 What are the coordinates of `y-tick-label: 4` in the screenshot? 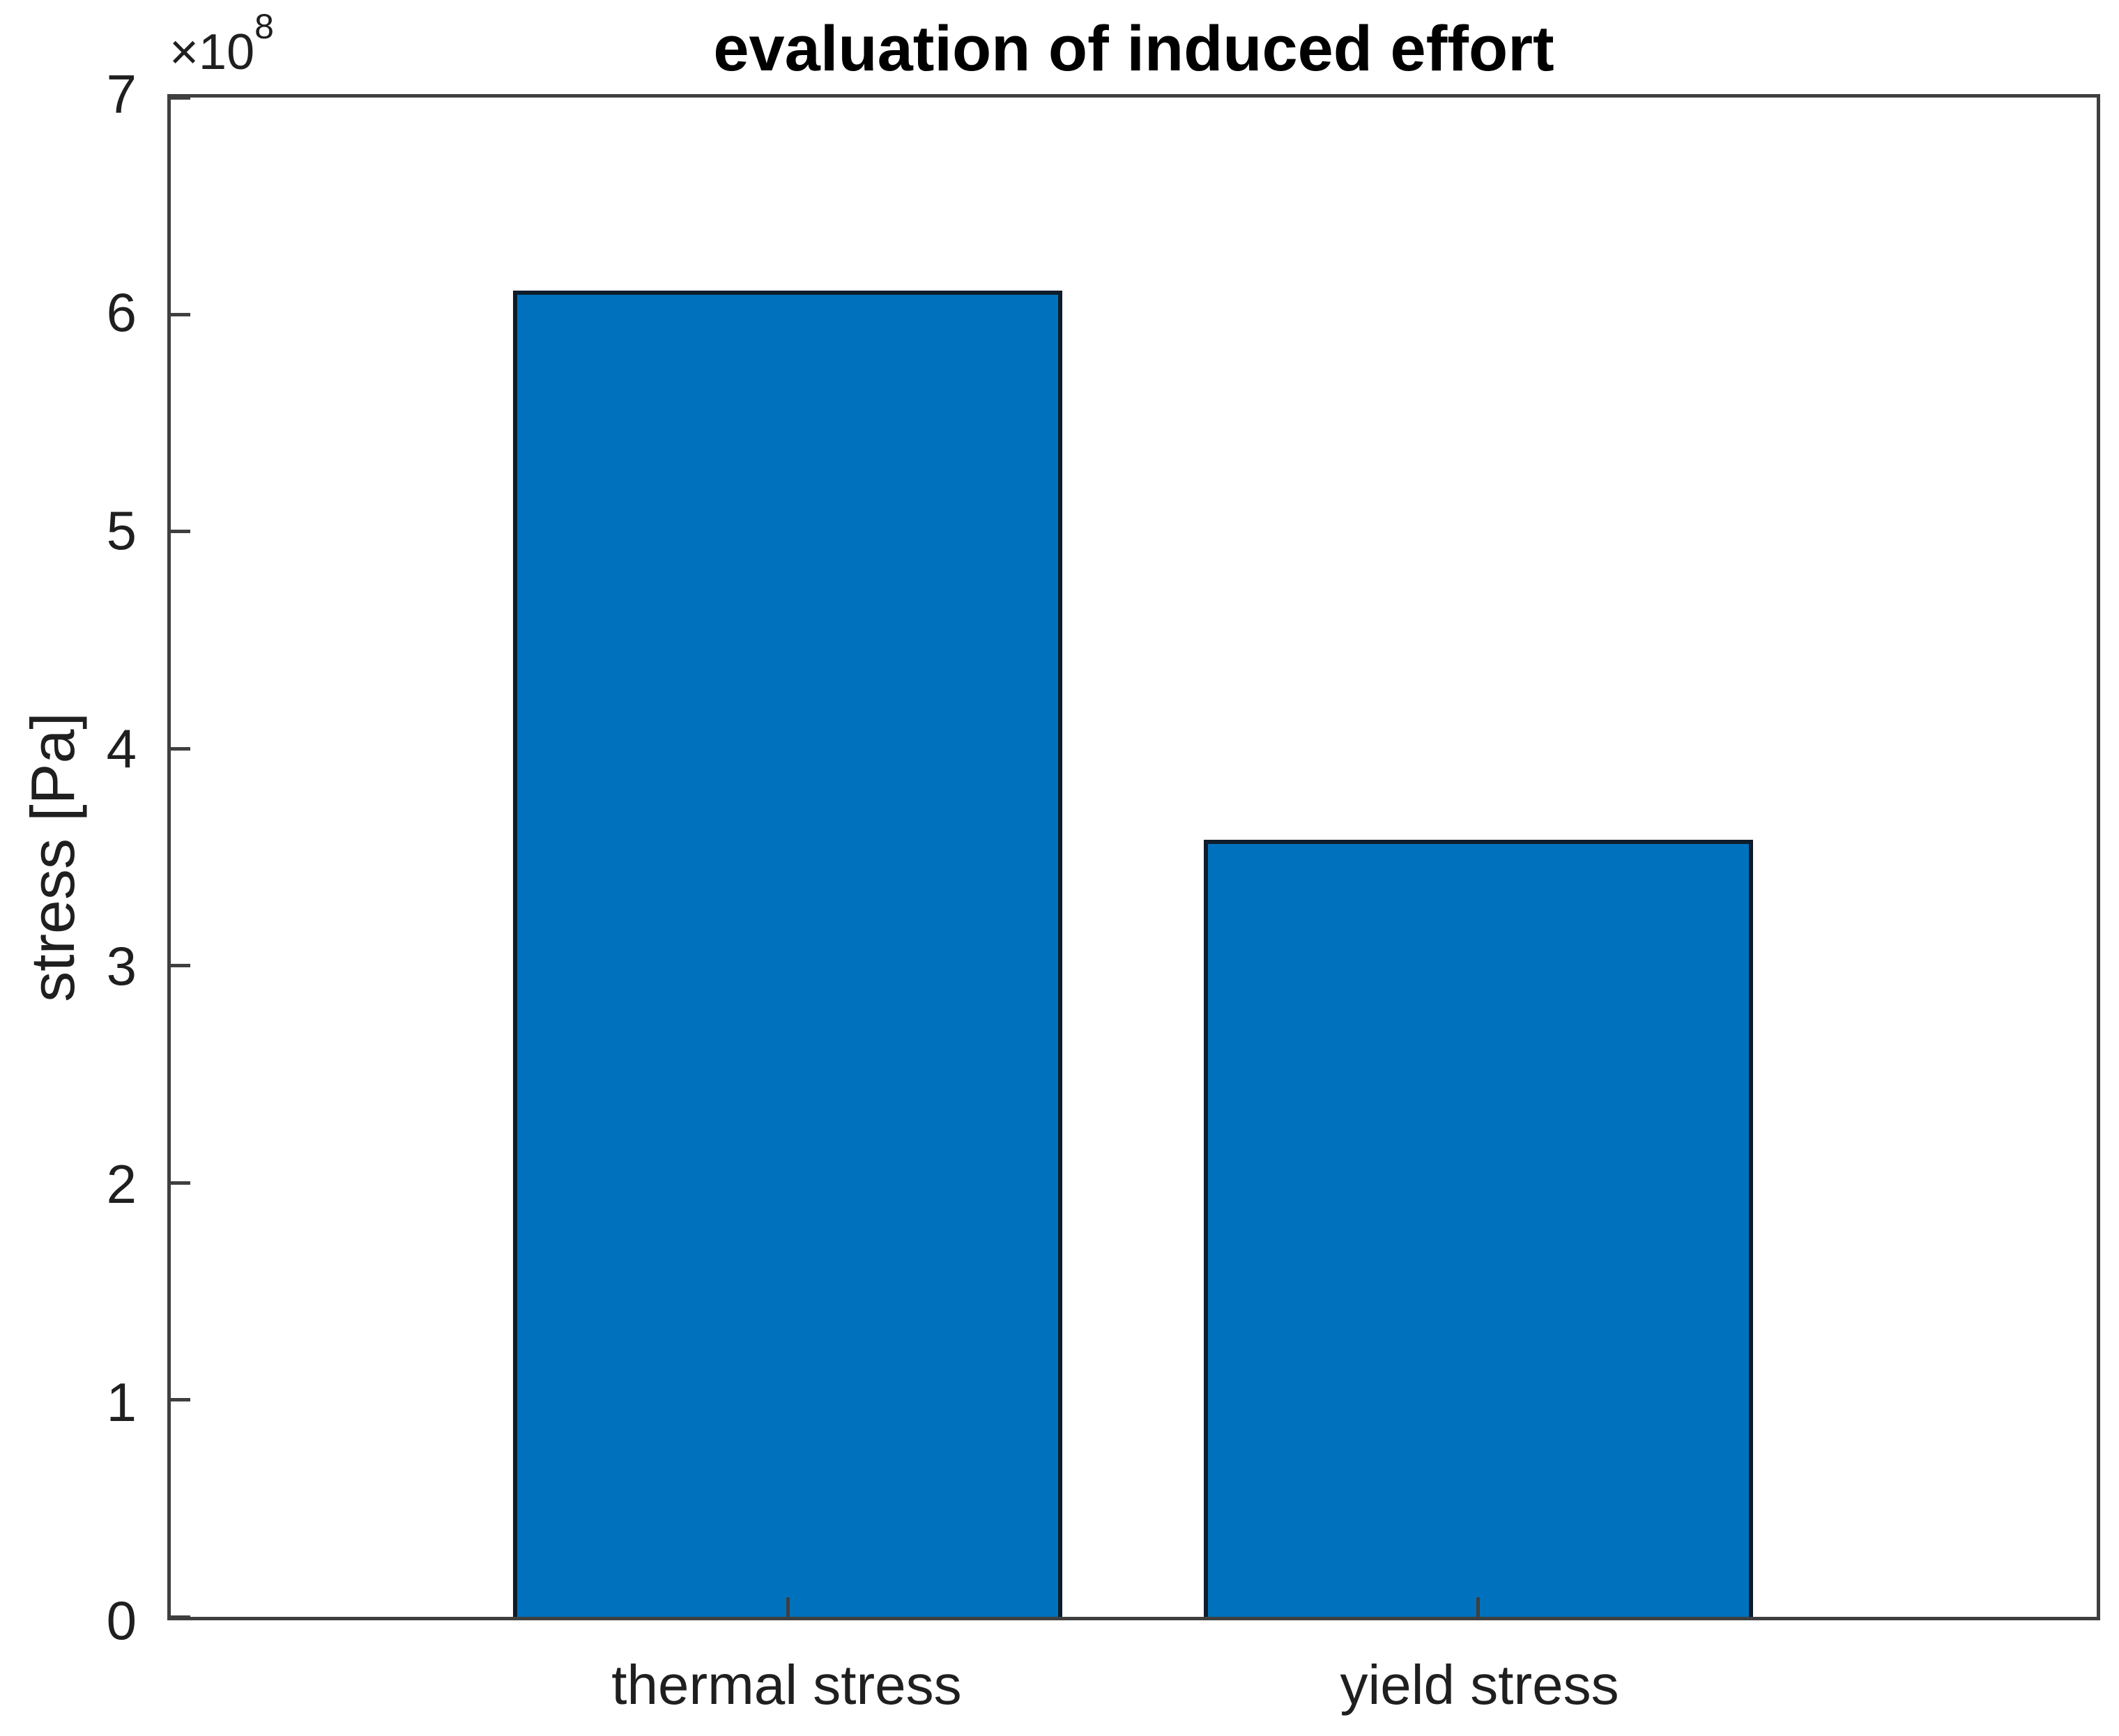 It's located at (121, 748).